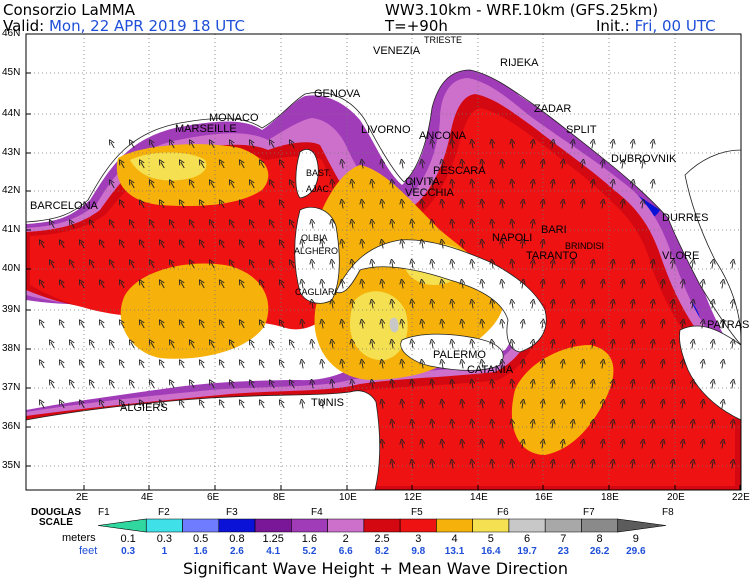 This screenshot has height=580, width=751. What do you see at coordinates (327, 403) in the screenshot?
I see `city-label: TUNIS` at bounding box center [327, 403].